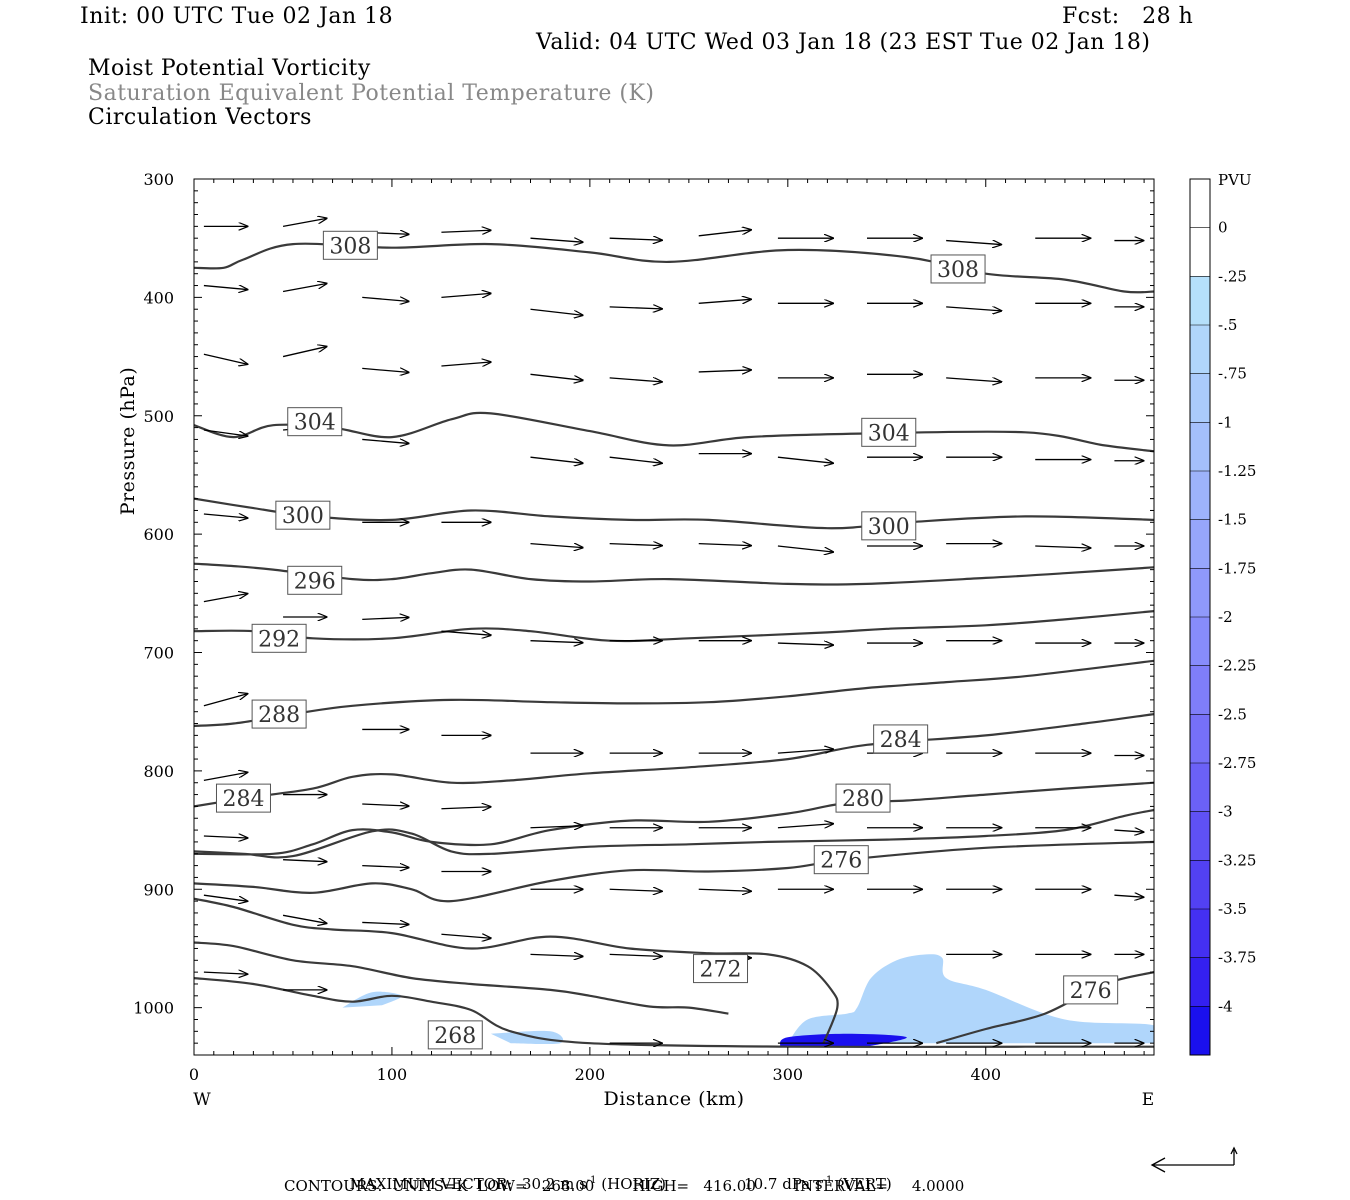  What do you see at coordinates (827, 1180) in the screenshot?
I see `max-vector-vert-exp: -1` at bounding box center [827, 1180].